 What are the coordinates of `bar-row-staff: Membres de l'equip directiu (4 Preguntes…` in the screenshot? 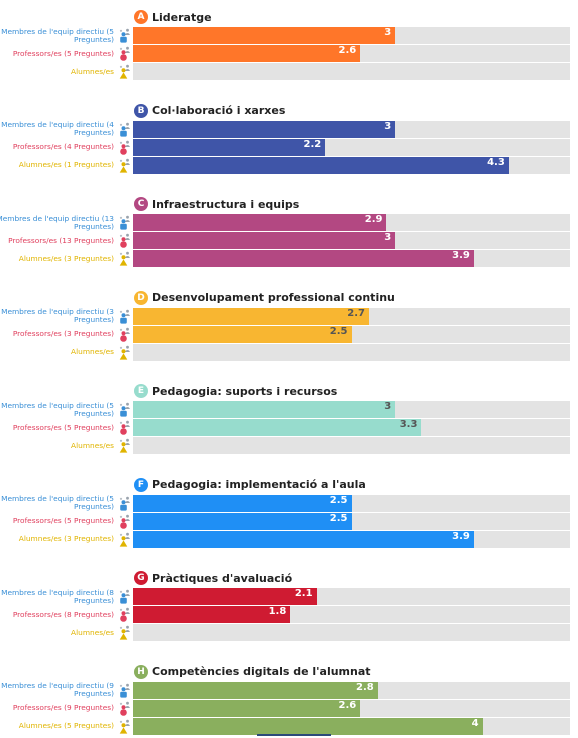 It's located at (289, 129).